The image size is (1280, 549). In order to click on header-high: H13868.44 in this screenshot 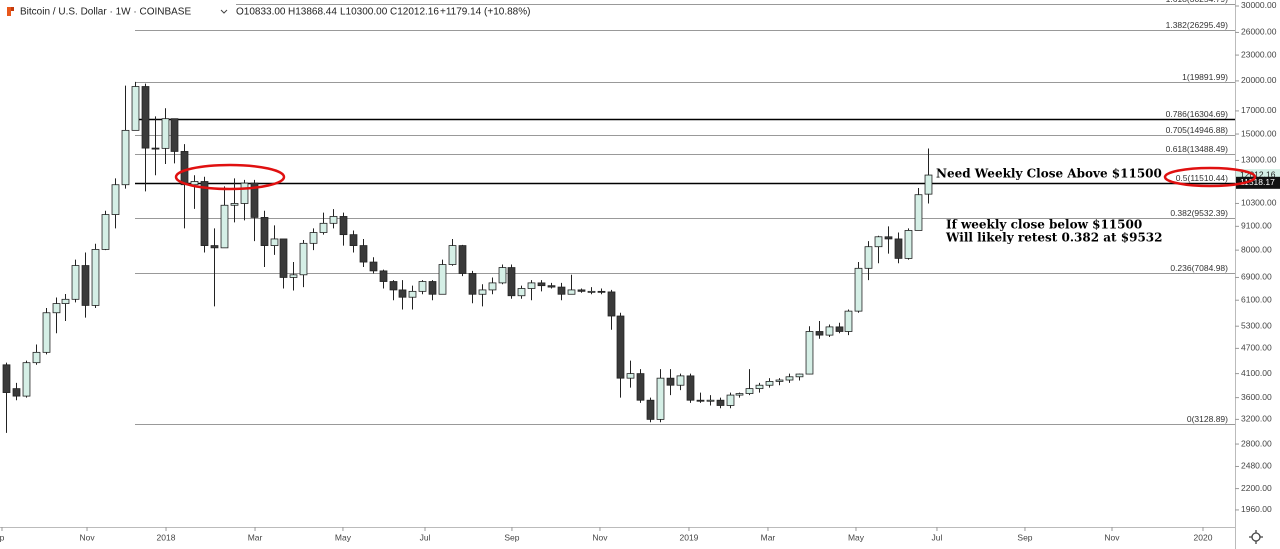, I will do `click(312, 12)`.